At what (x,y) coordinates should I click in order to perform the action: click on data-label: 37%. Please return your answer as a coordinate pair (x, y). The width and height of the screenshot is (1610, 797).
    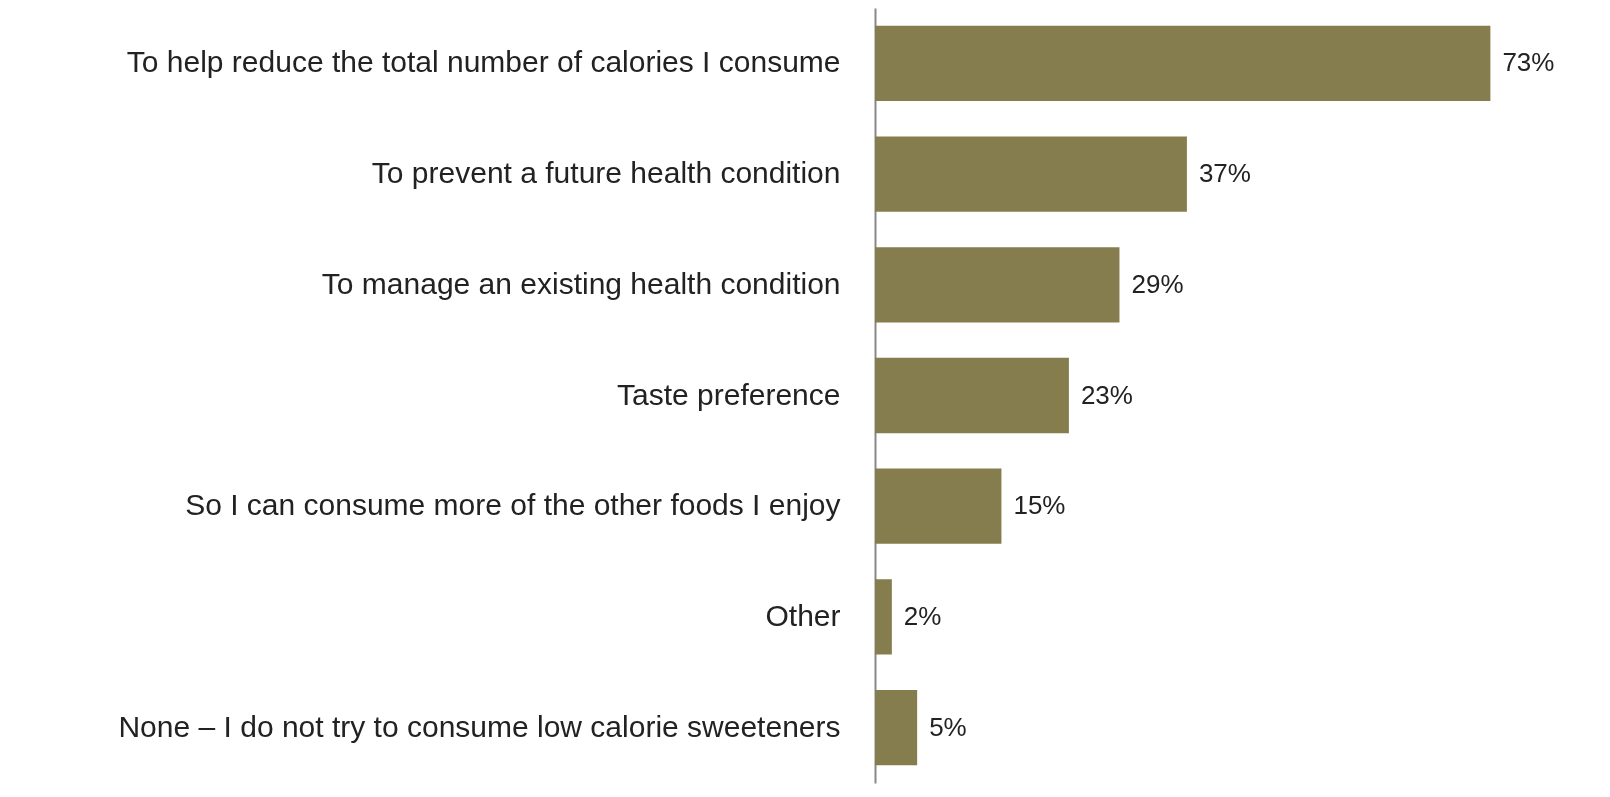
    Looking at the image, I should click on (1224, 173).